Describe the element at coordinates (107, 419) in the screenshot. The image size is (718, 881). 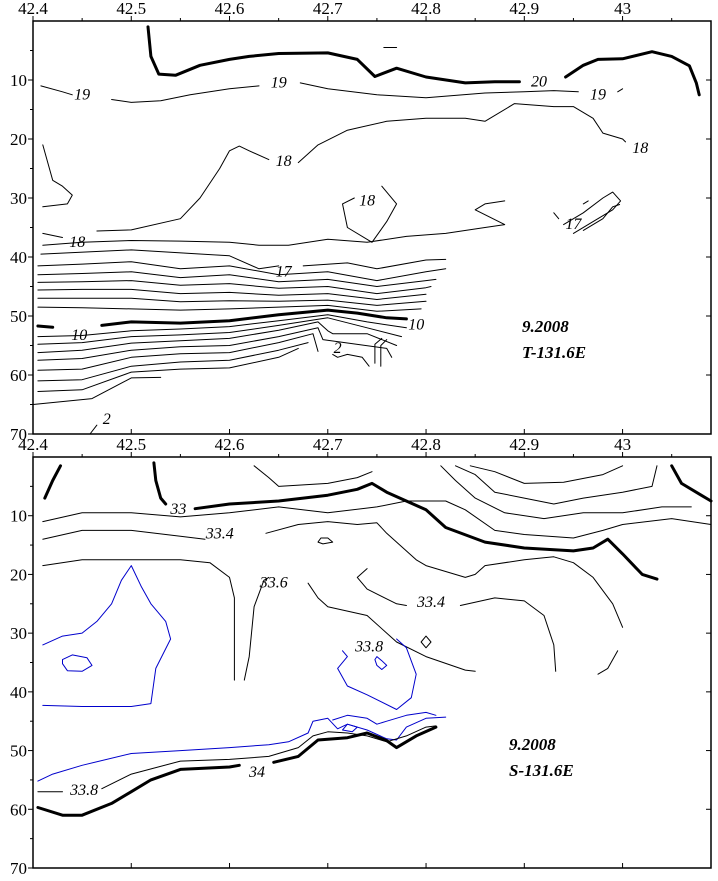
I see `top-contour-label-13: 2` at that location.